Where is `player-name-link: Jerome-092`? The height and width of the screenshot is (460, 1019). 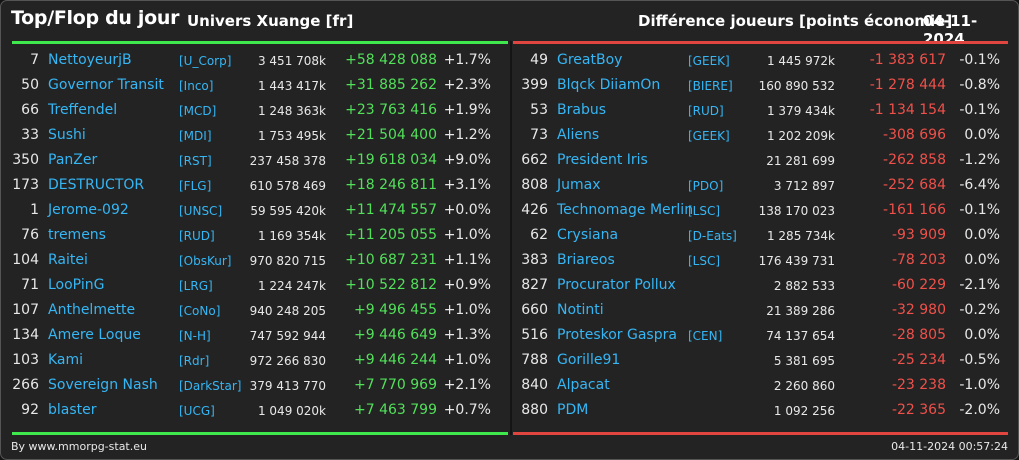 player-name-link: Jerome-092 is located at coordinates (88, 210).